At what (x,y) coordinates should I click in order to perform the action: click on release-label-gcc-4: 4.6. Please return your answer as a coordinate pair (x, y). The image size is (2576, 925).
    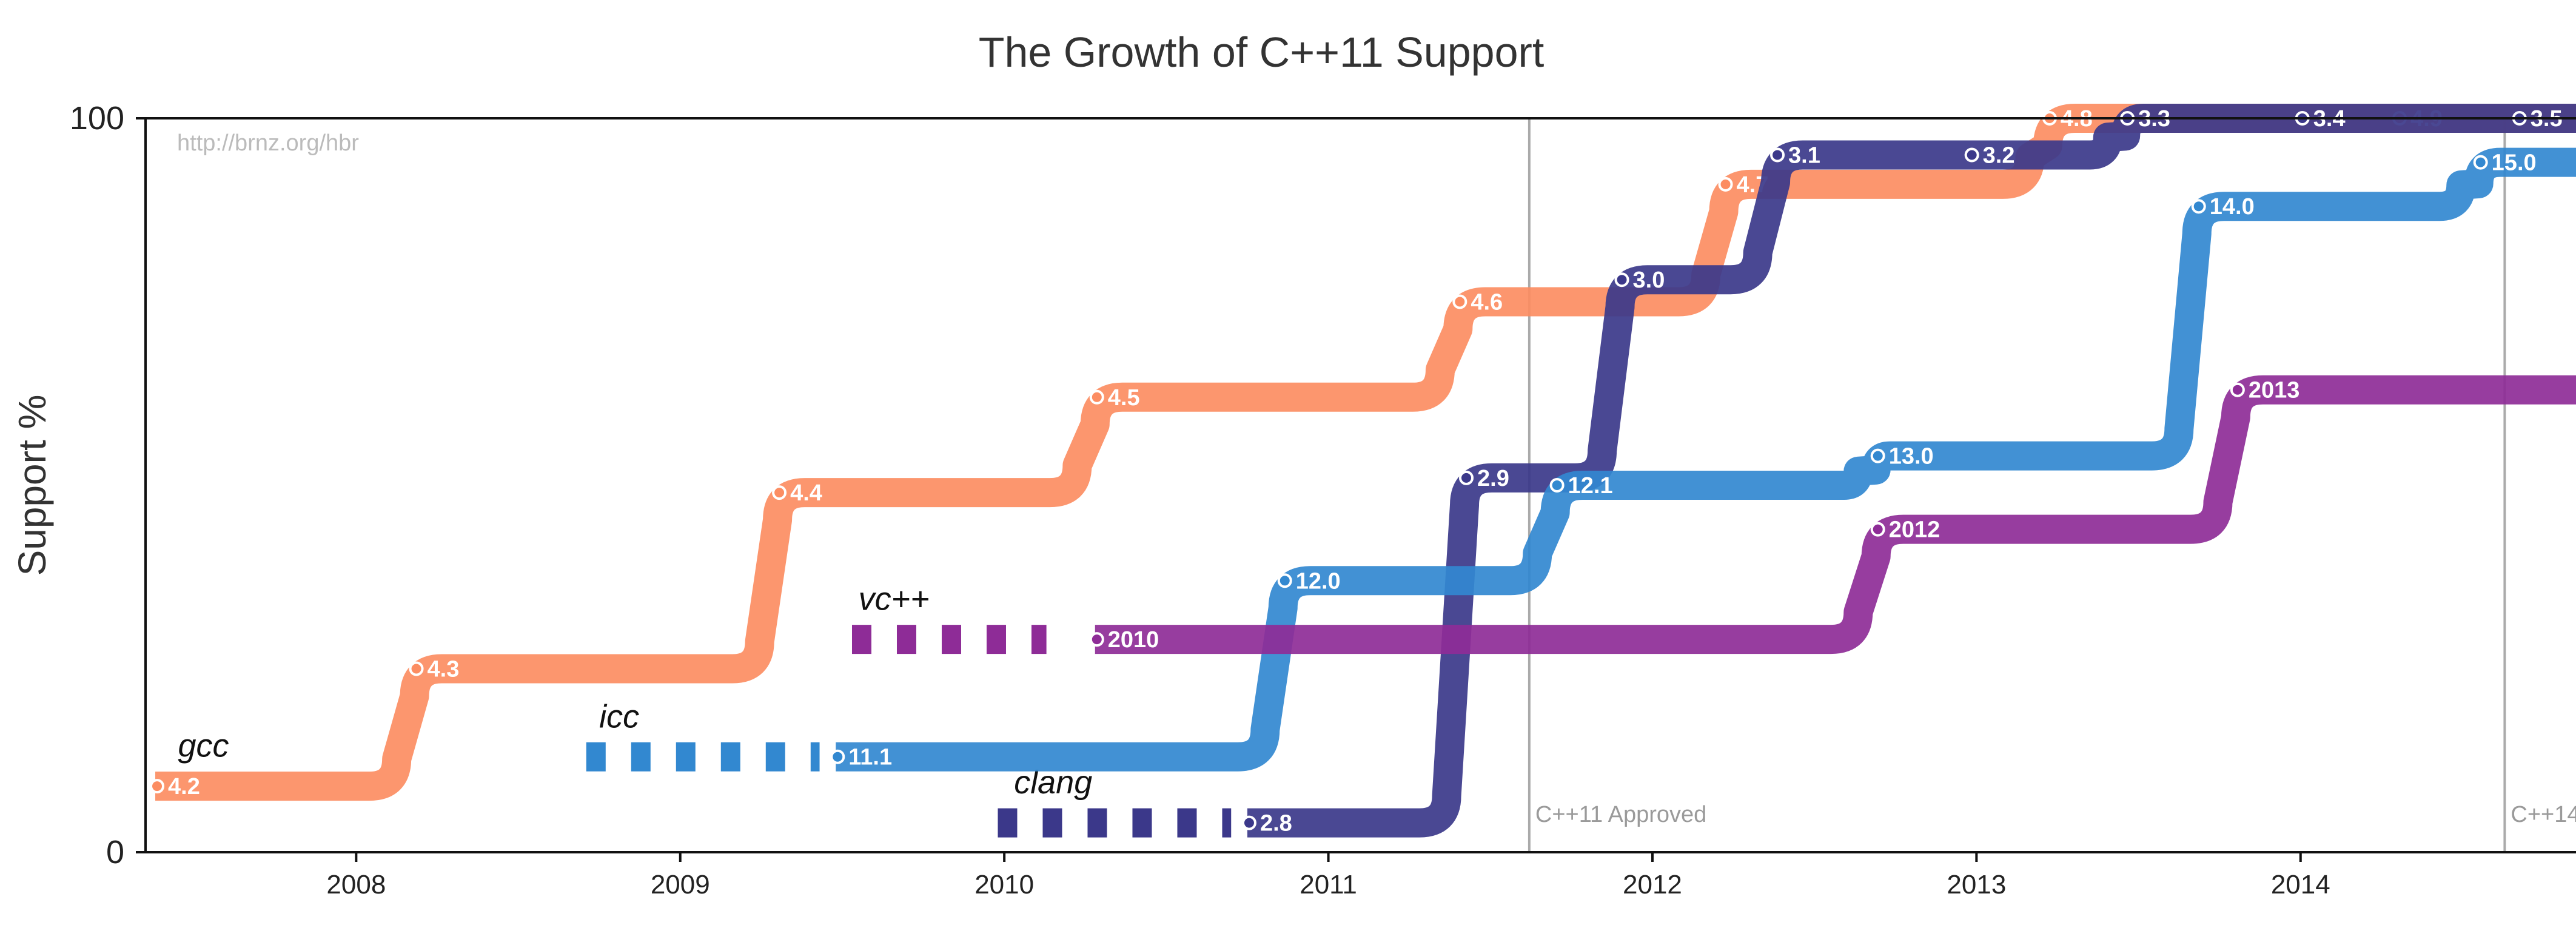
    Looking at the image, I should click on (1487, 302).